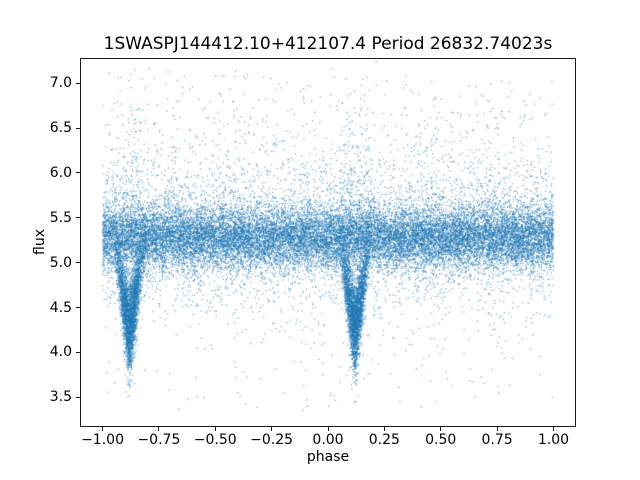 Image resolution: width=640 pixels, height=480 pixels. I want to click on y-tick-label: 5.0, so click(60, 262).